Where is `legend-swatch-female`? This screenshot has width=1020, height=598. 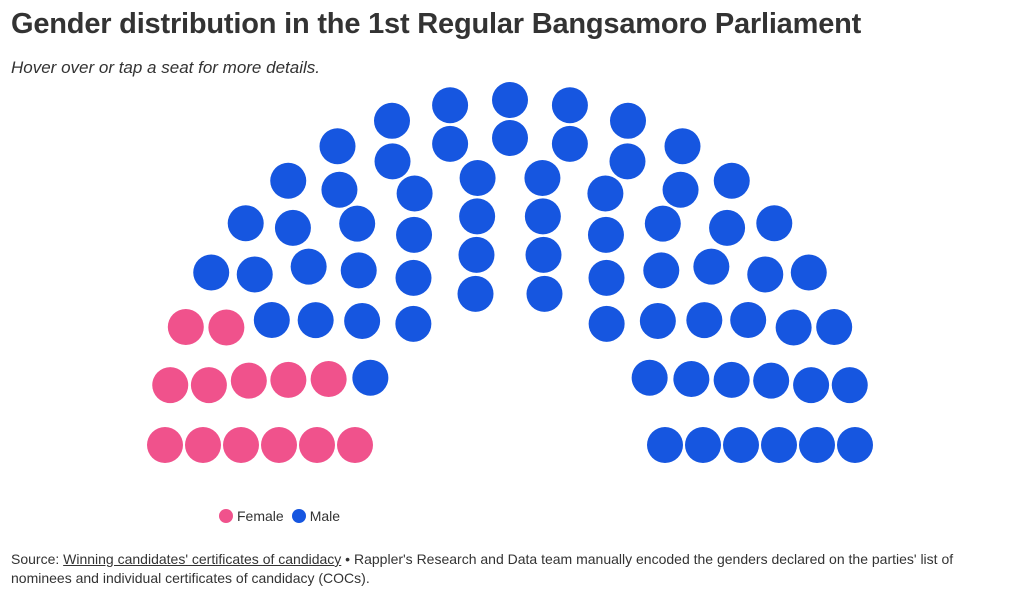 legend-swatch-female is located at coordinates (226, 516).